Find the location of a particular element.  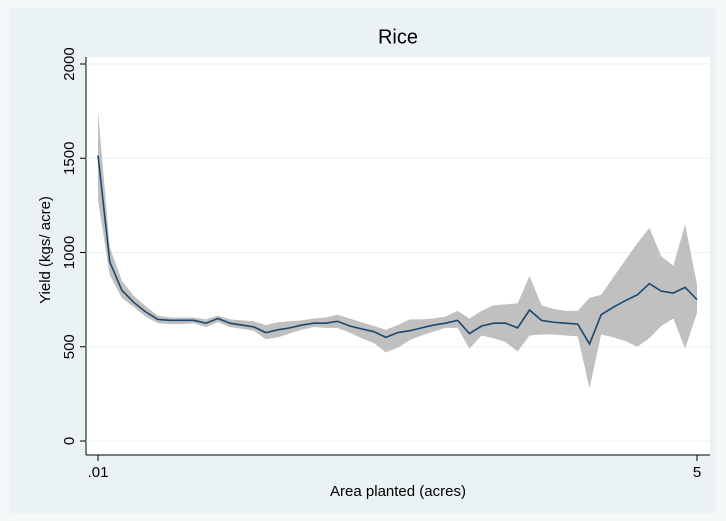

chart-title: Rice is located at coordinates (398, 37).